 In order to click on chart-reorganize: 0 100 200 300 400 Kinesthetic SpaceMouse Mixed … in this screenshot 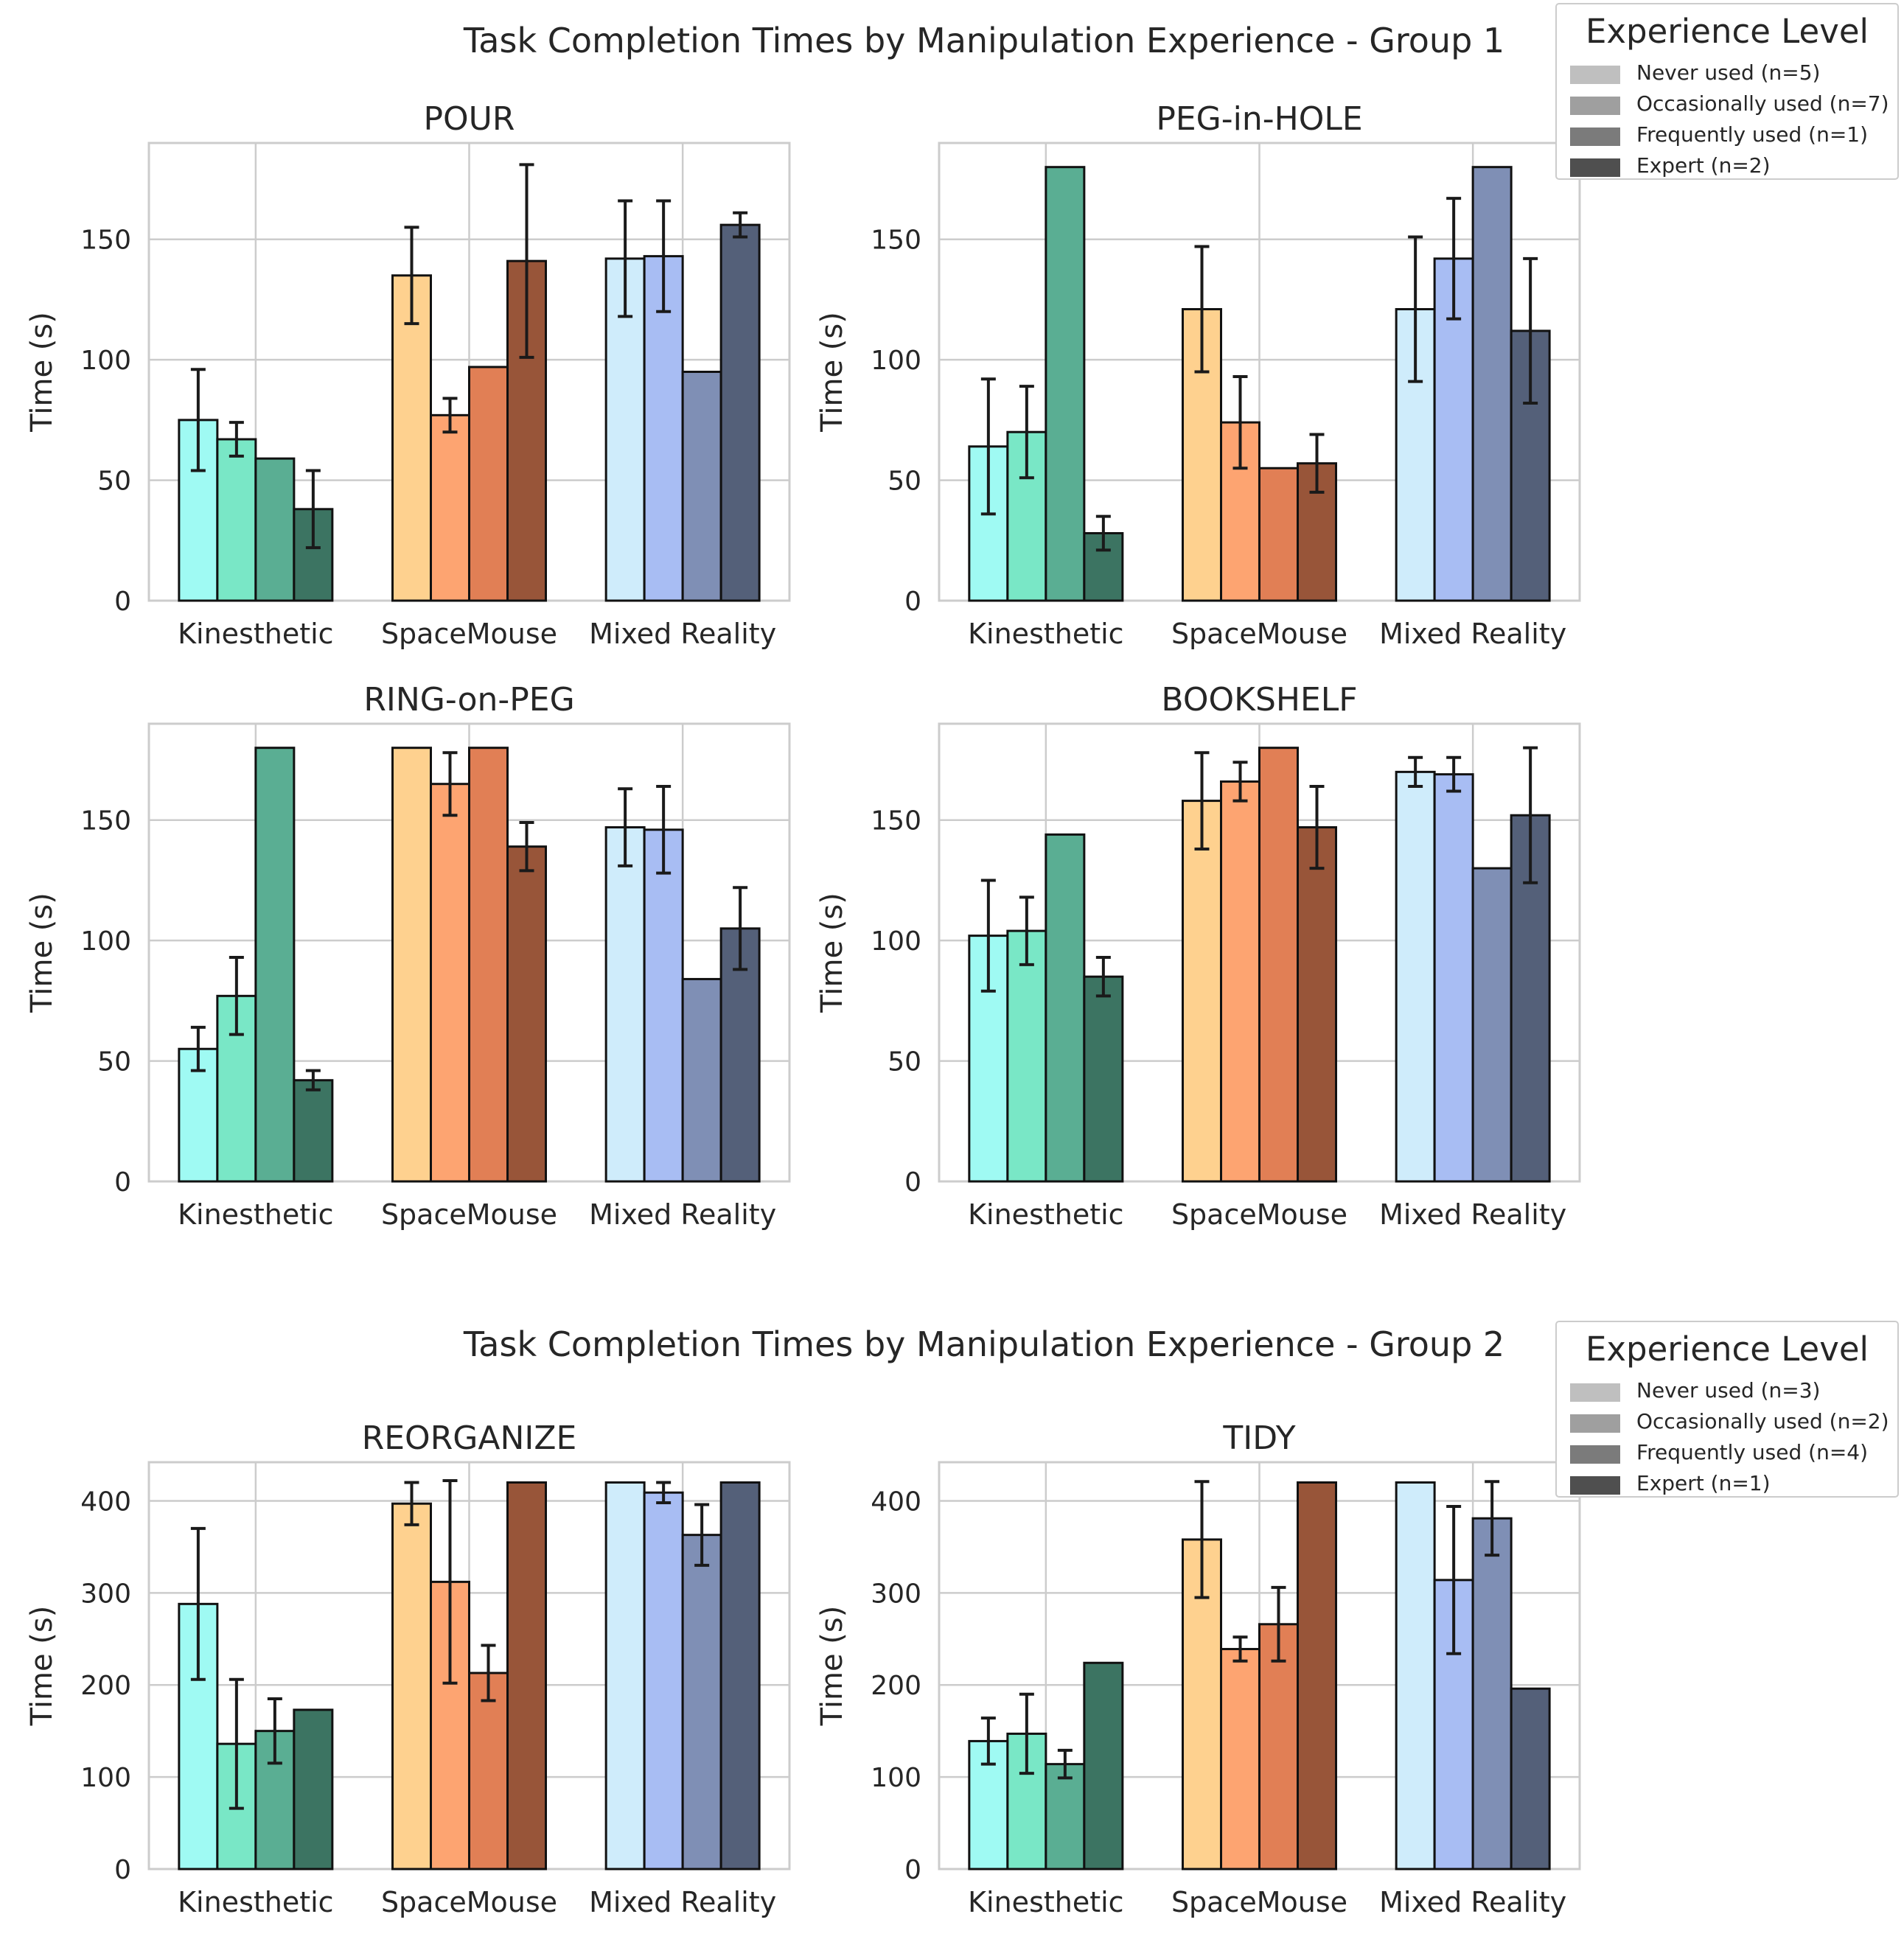, I will do `click(408, 1669)`.